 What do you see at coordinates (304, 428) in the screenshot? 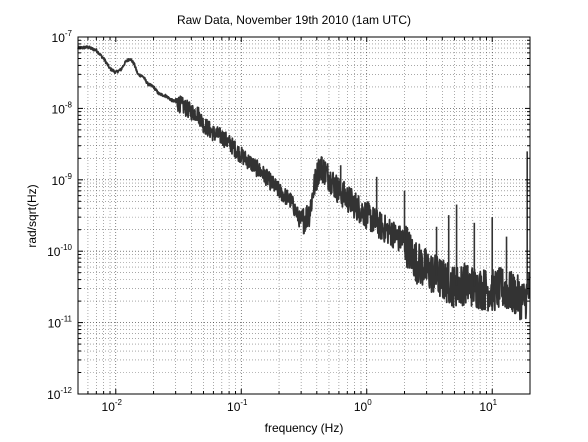
I see `x-axis-label: frequency (Hz)` at bounding box center [304, 428].